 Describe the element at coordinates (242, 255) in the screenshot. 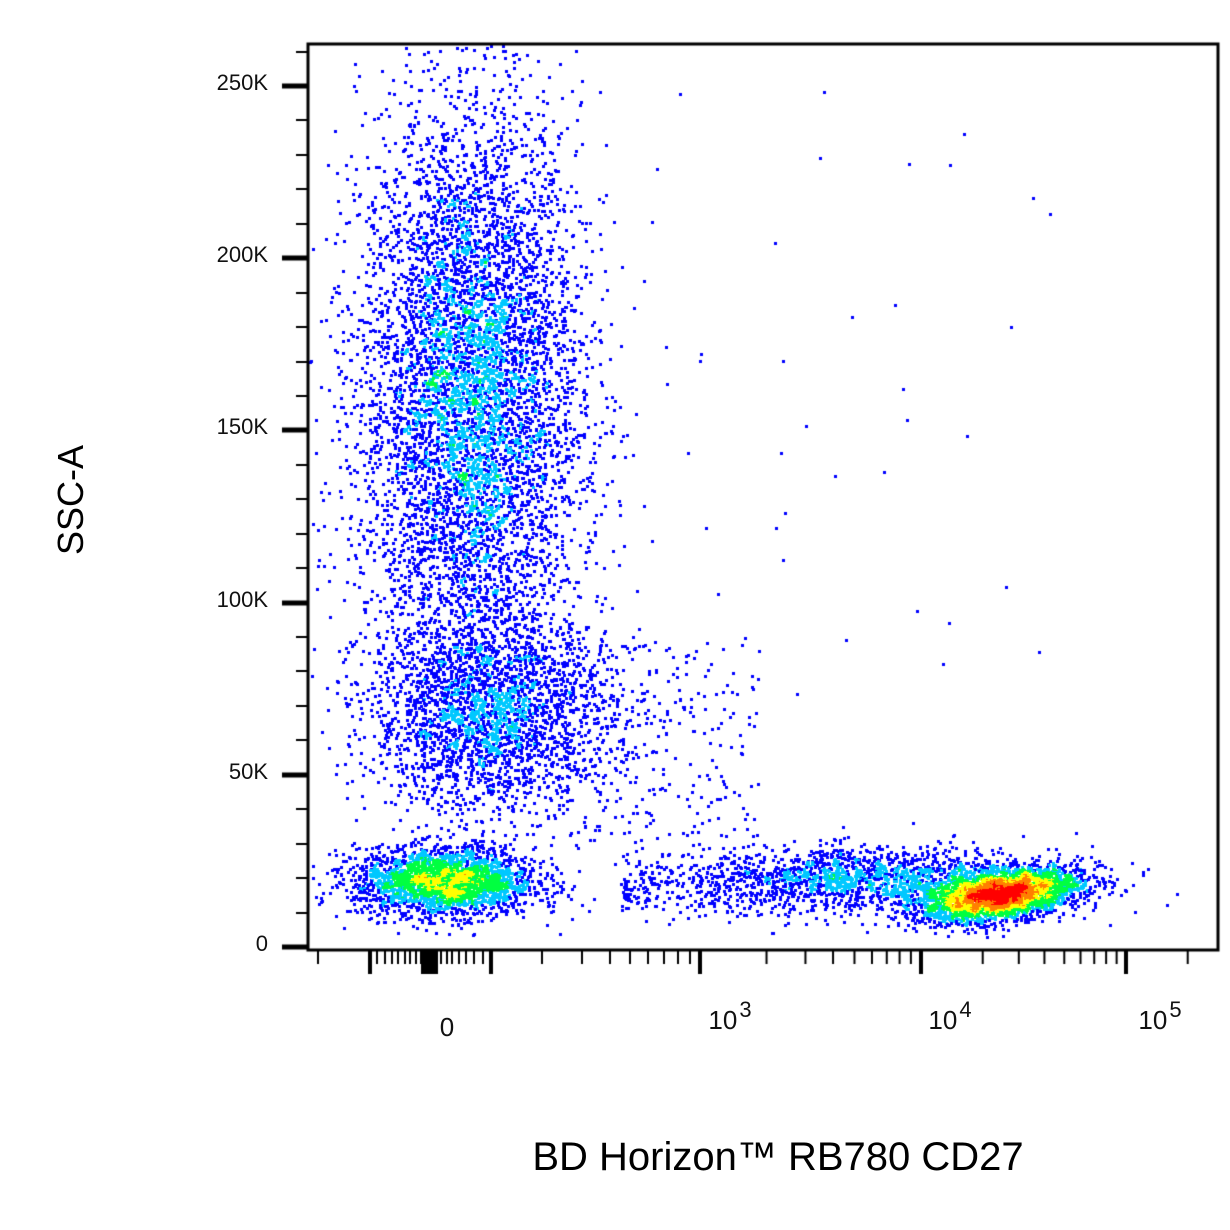

I see `y-tick-label-200k: 200K` at that location.